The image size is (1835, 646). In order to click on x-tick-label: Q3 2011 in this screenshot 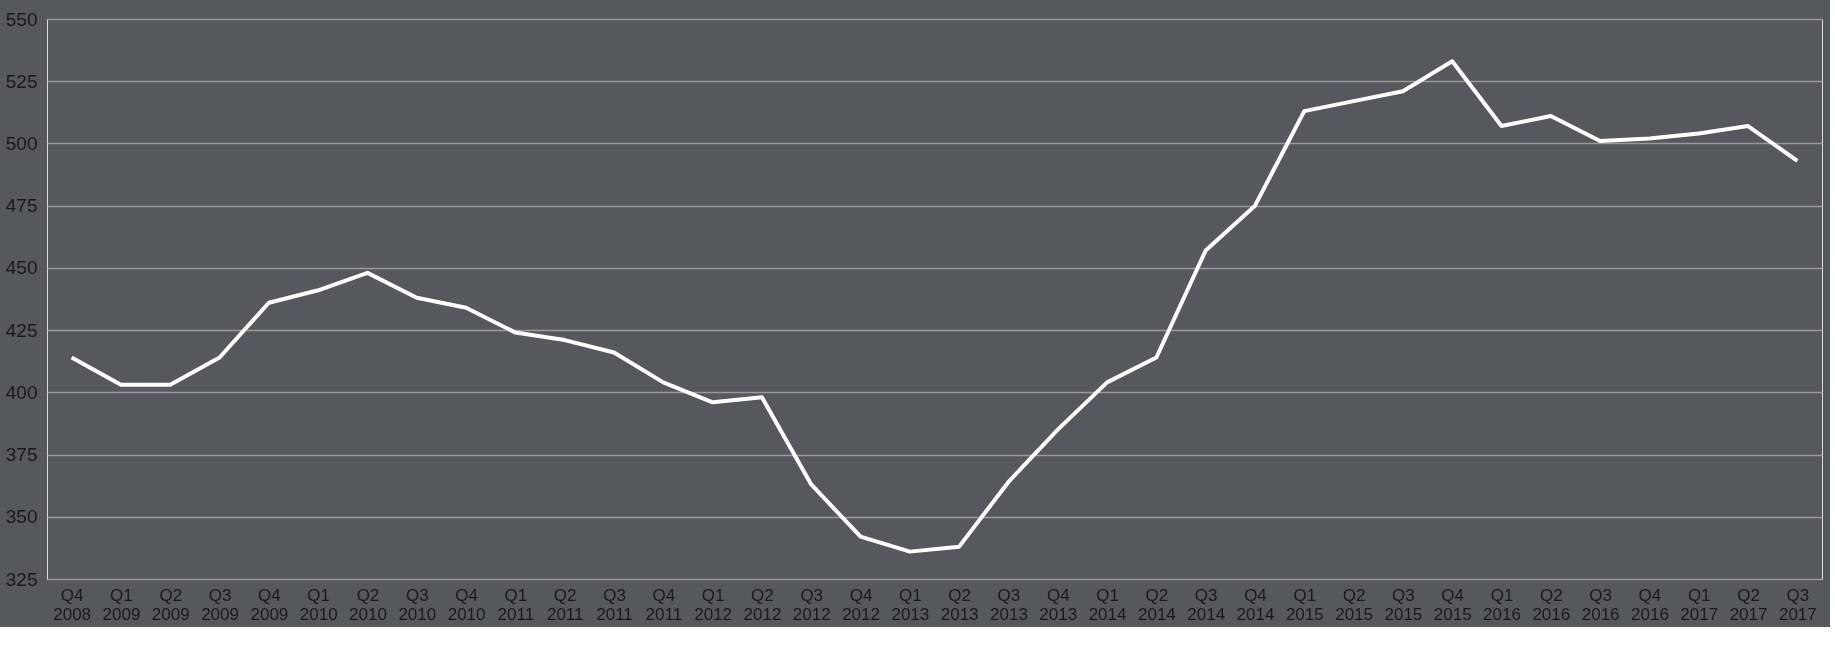, I will do `click(614, 604)`.